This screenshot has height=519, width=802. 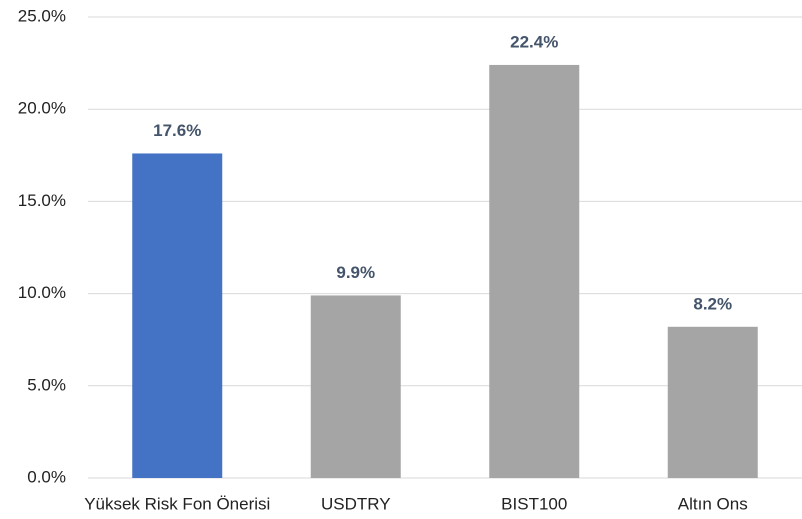 I want to click on y-tick-label: 10.0%, so click(x=42, y=292).